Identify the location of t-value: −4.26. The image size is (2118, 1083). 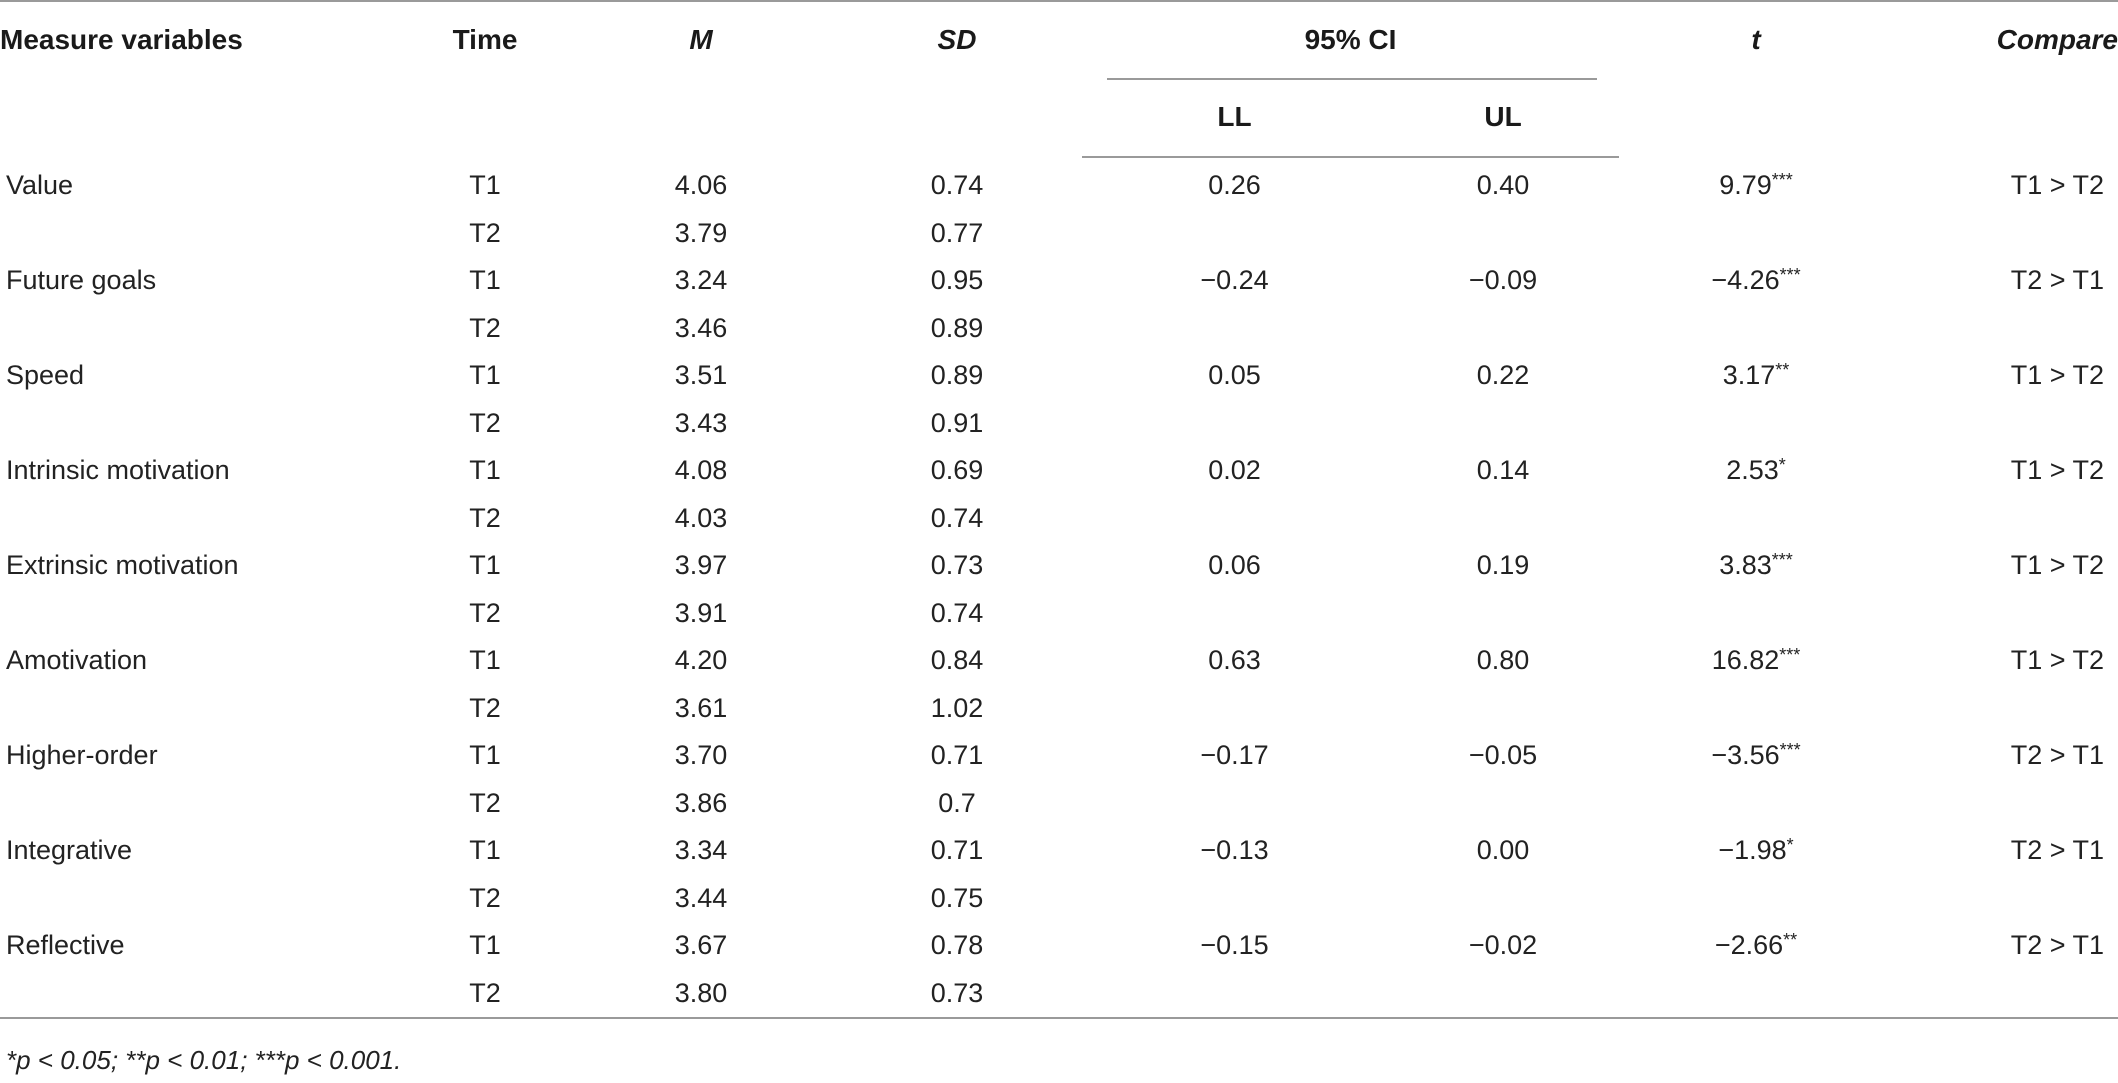
(1745, 280).